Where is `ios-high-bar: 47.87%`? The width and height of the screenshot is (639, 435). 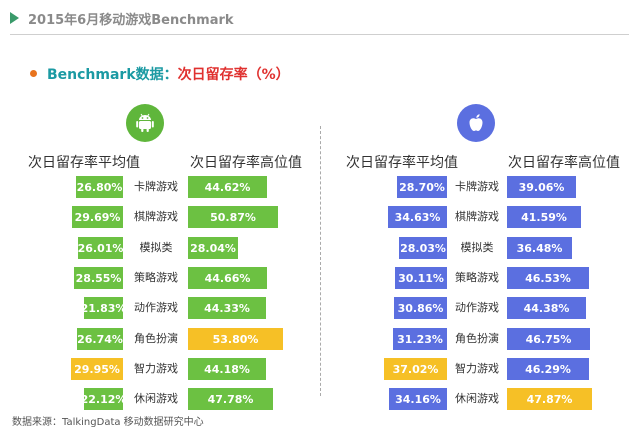 ios-high-bar: 47.87% is located at coordinates (549, 399).